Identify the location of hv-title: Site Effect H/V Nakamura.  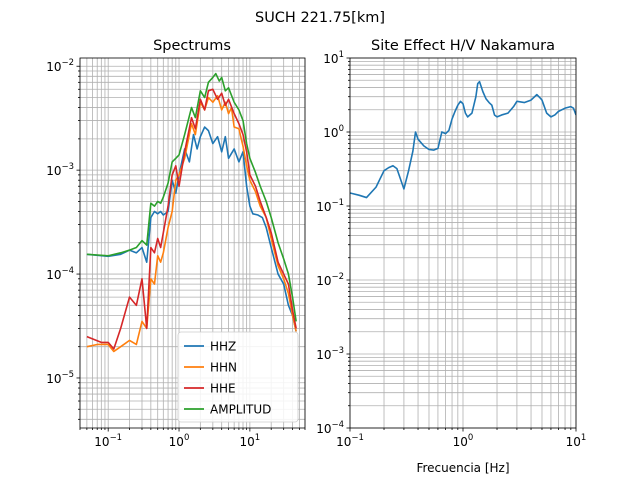
(463, 46).